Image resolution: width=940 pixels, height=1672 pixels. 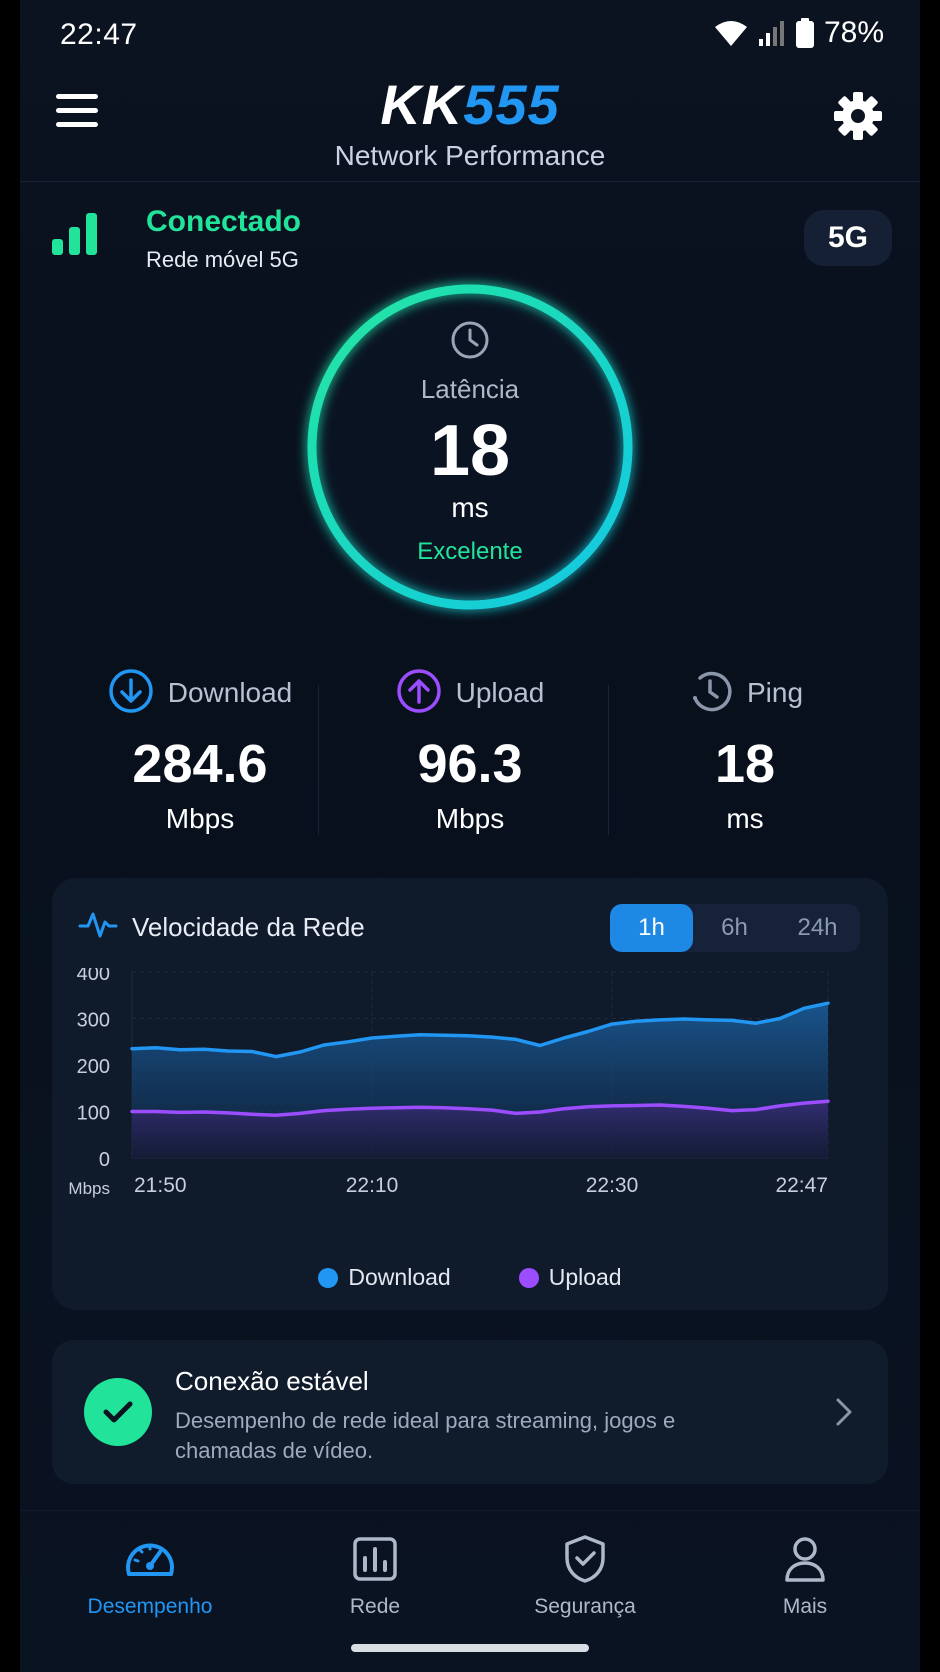 What do you see at coordinates (470, 507) in the screenshot?
I see `latency-unit: ms` at bounding box center [470, 507].